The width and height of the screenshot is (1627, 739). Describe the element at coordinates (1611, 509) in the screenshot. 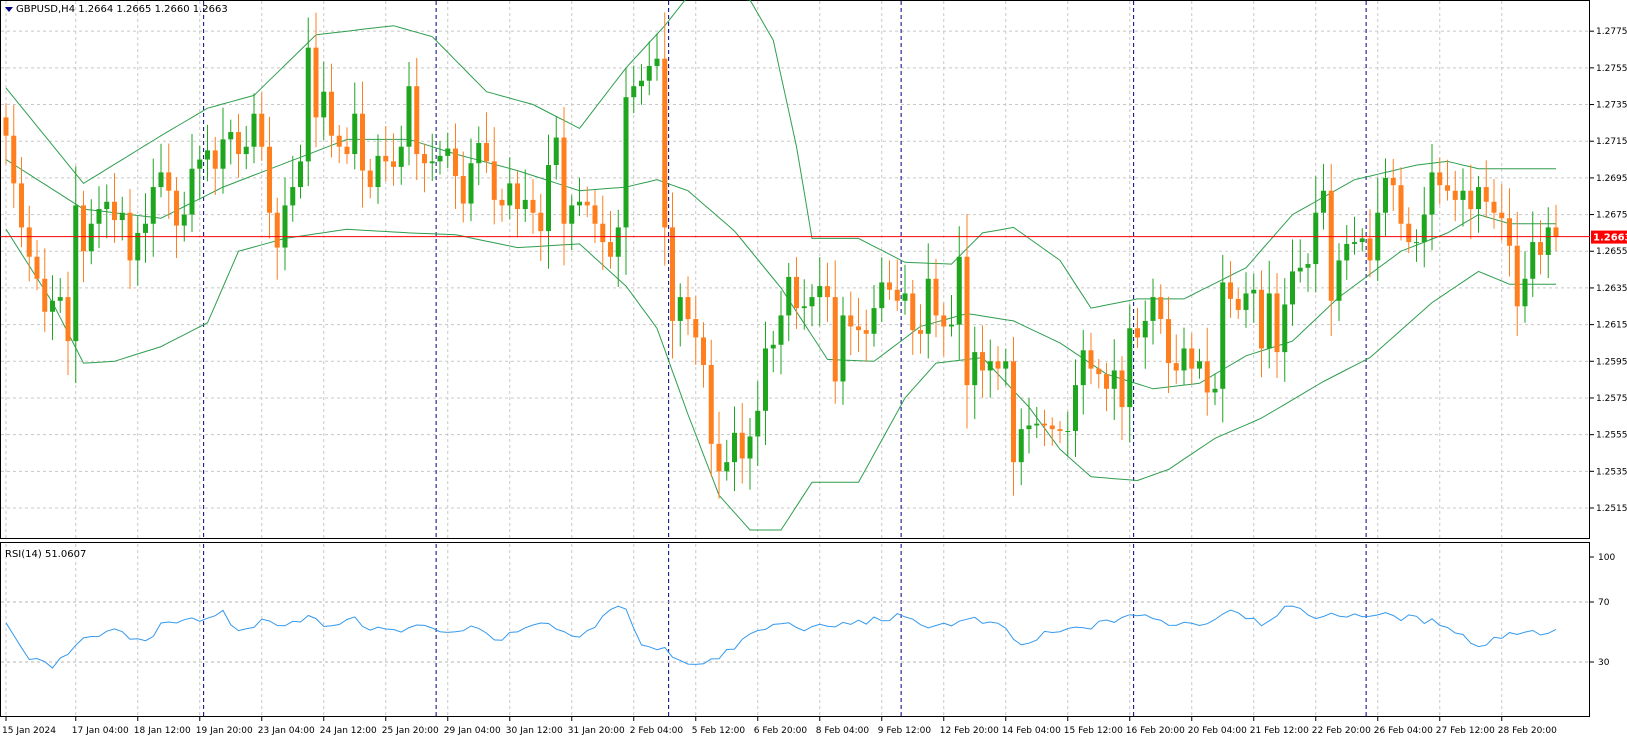

I see `price-tick-label: 1.2515` at that location.